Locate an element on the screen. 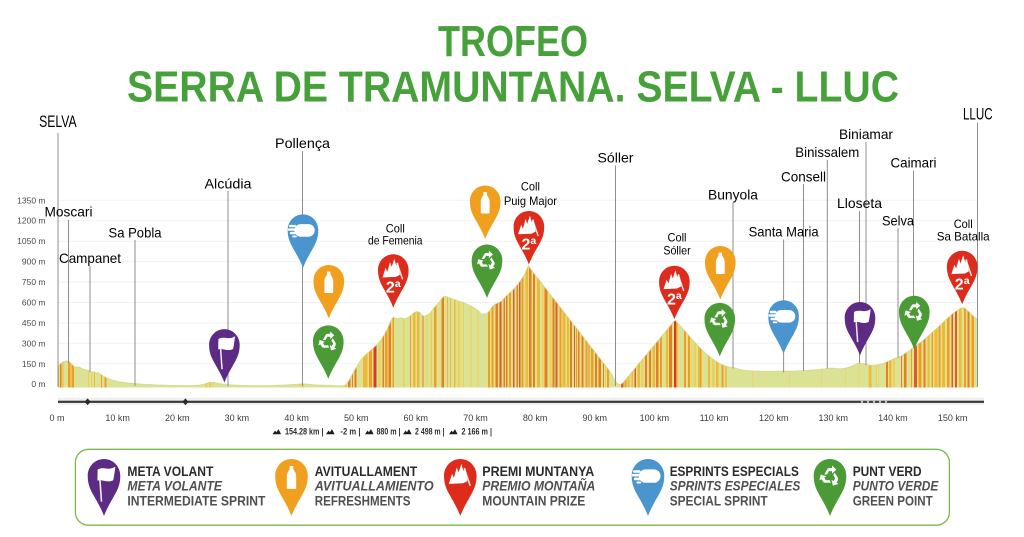 The image size is (1024, 537). svg-text: 900 m is located at coordinates (34, 262).